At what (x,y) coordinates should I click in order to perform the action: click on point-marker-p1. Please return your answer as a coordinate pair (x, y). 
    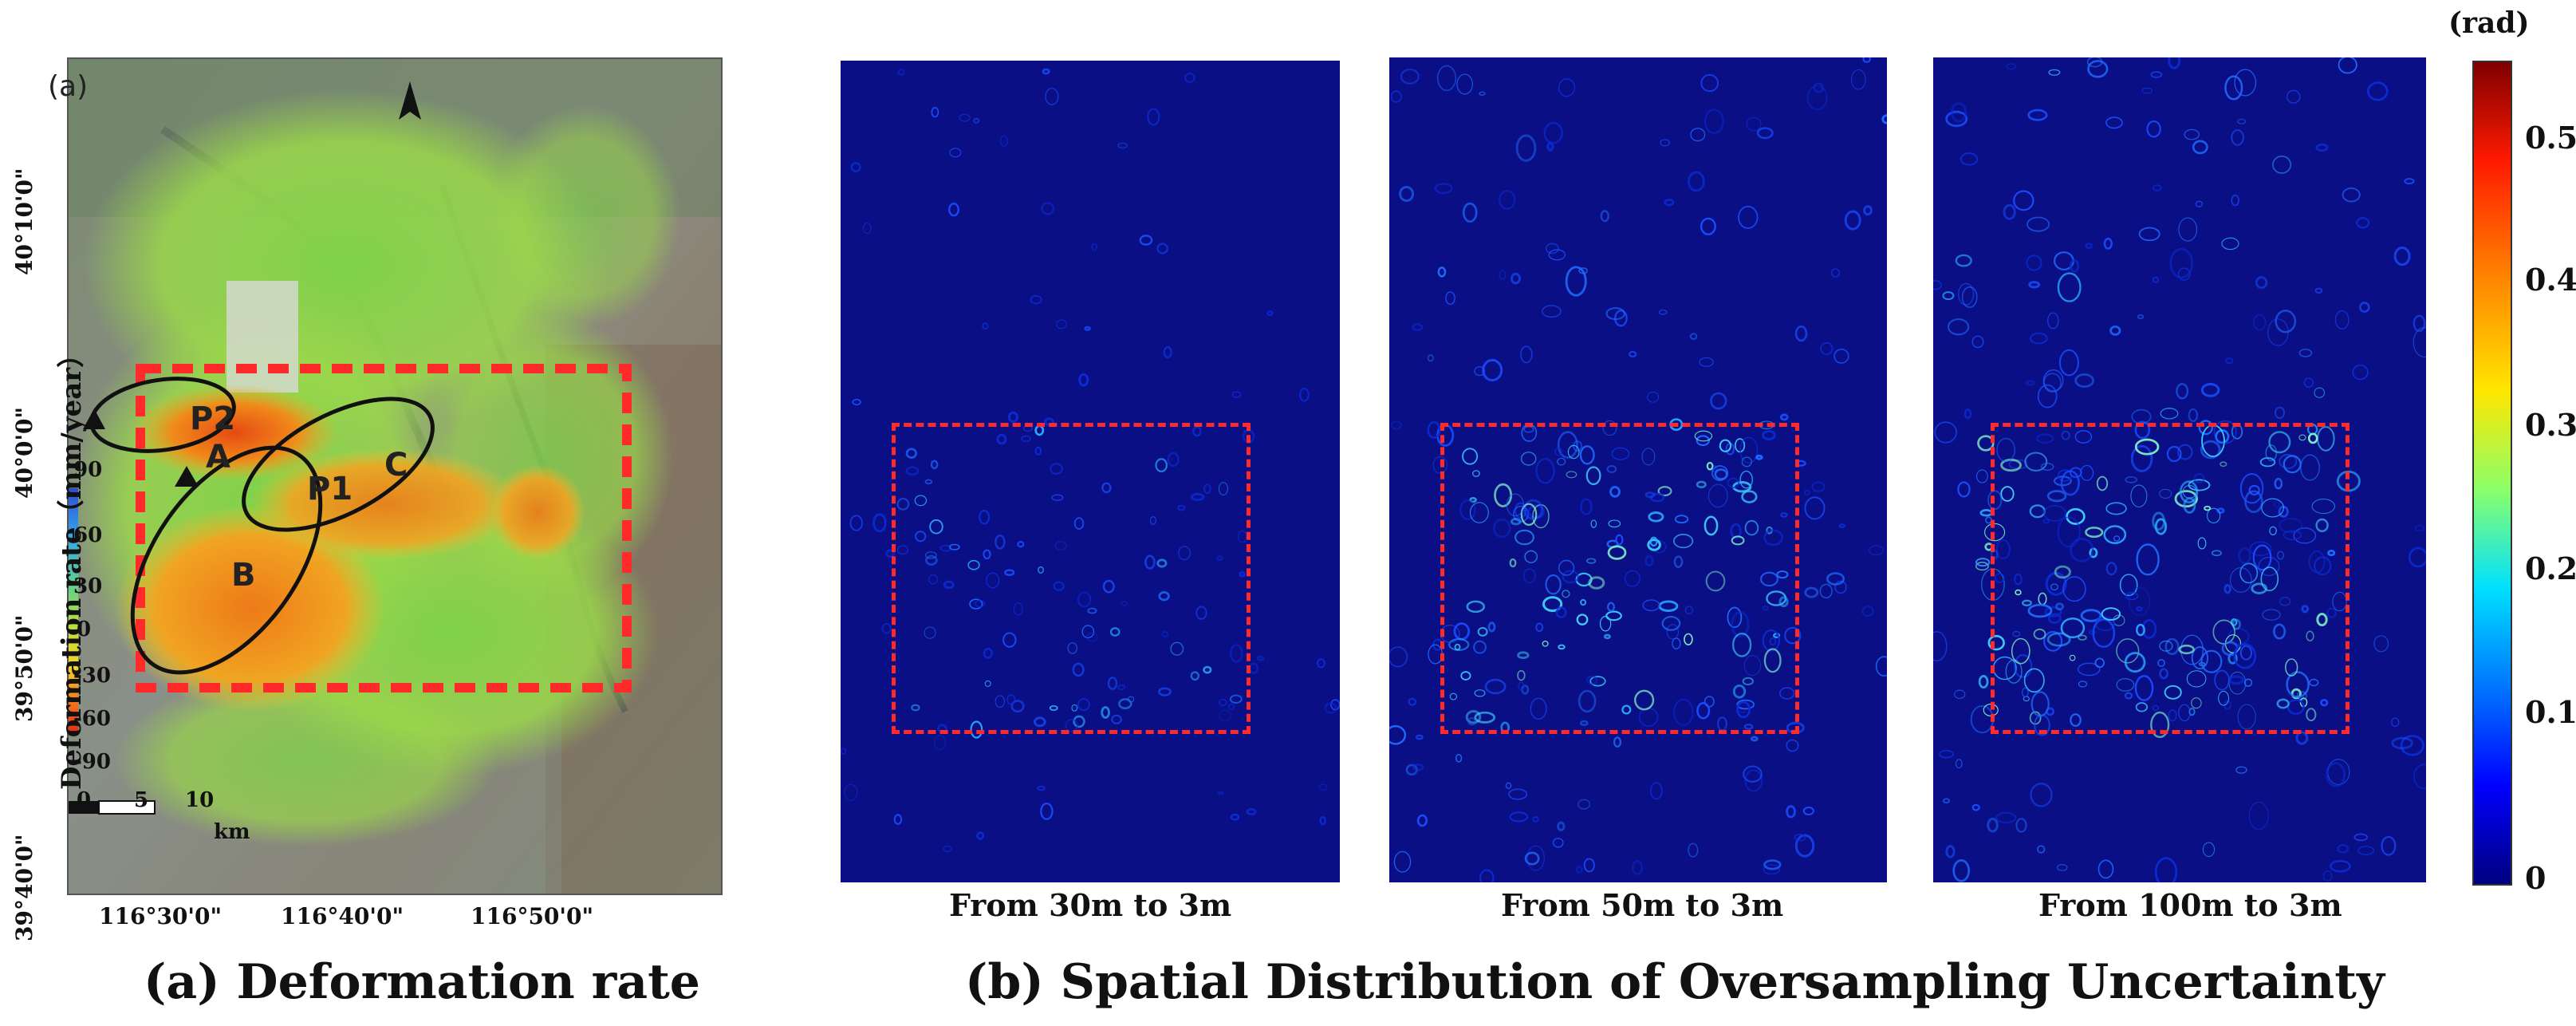
    Looking at the image, I should click on (187, 476).